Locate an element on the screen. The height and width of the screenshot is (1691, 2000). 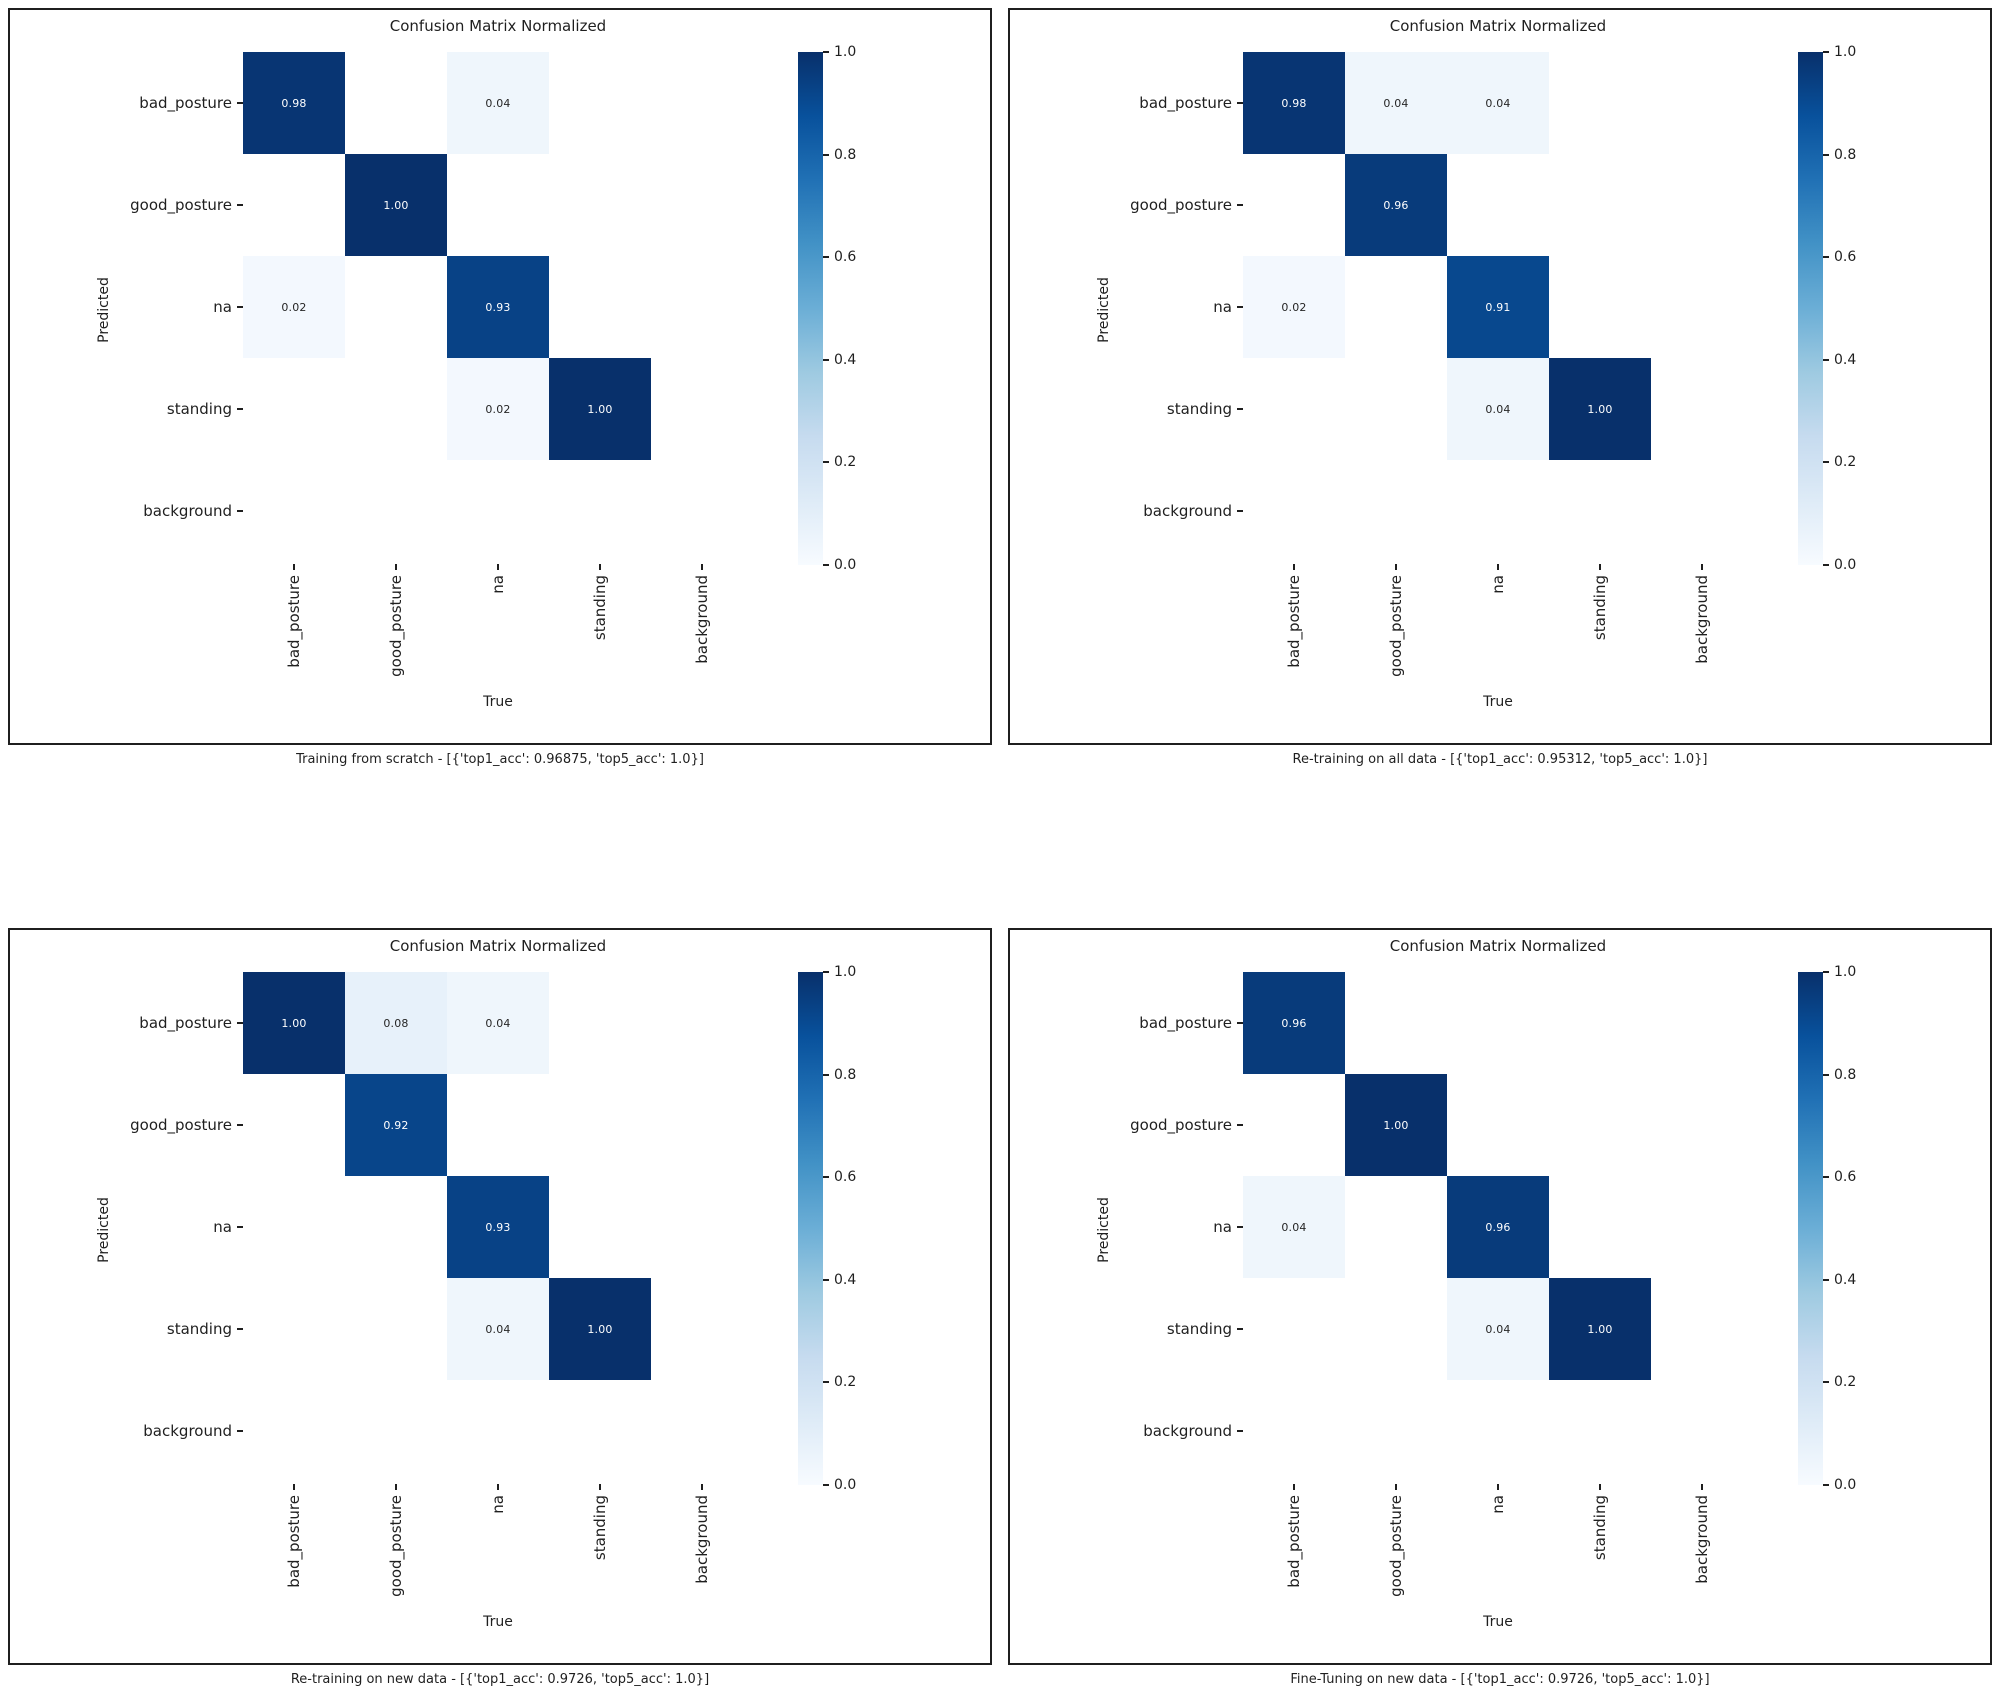
matrix-cell: 0.93 is located at coordinates (498, 1227).